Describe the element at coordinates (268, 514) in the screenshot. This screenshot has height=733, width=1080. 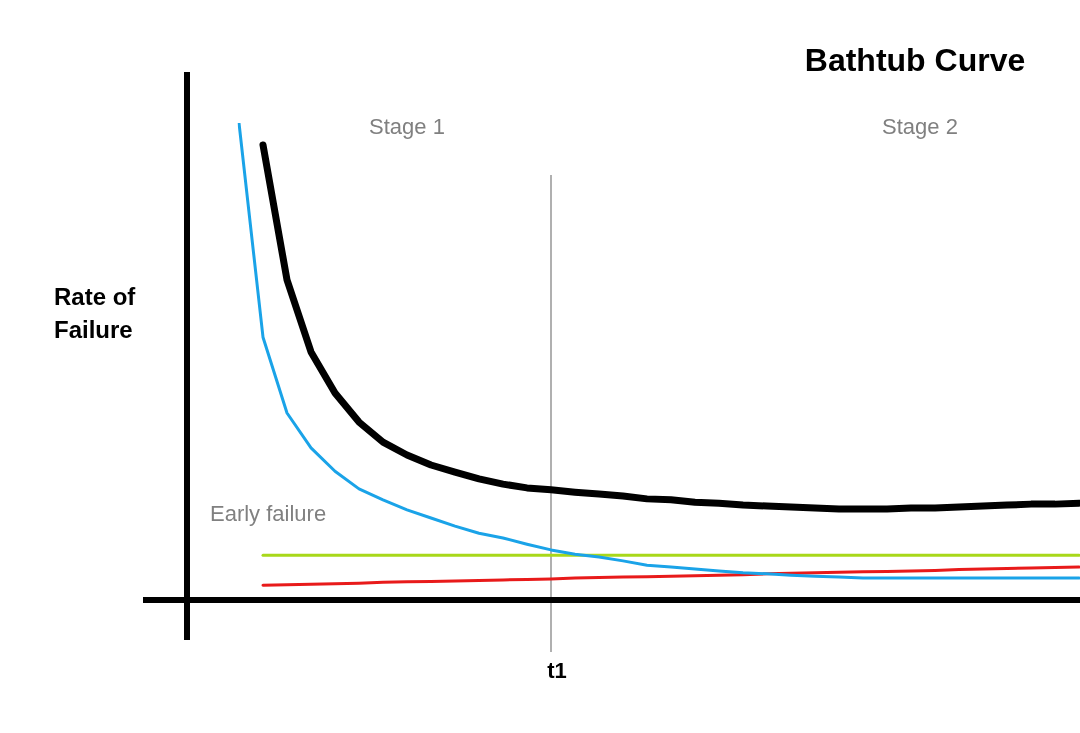
I see `annotation: Early failure` at that location.